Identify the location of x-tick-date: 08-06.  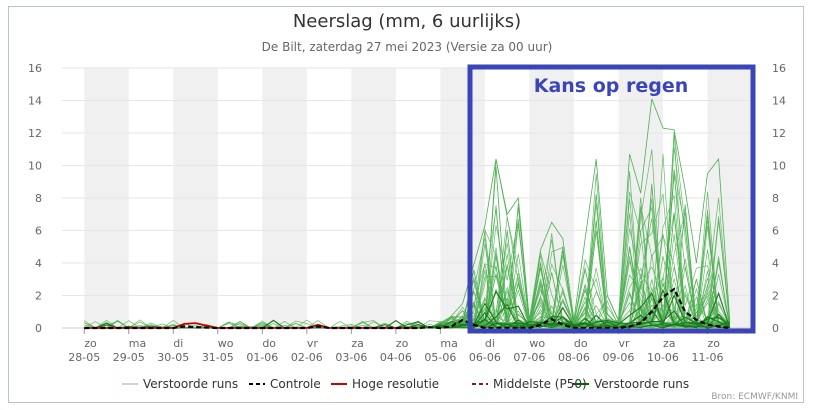
(574, 357).